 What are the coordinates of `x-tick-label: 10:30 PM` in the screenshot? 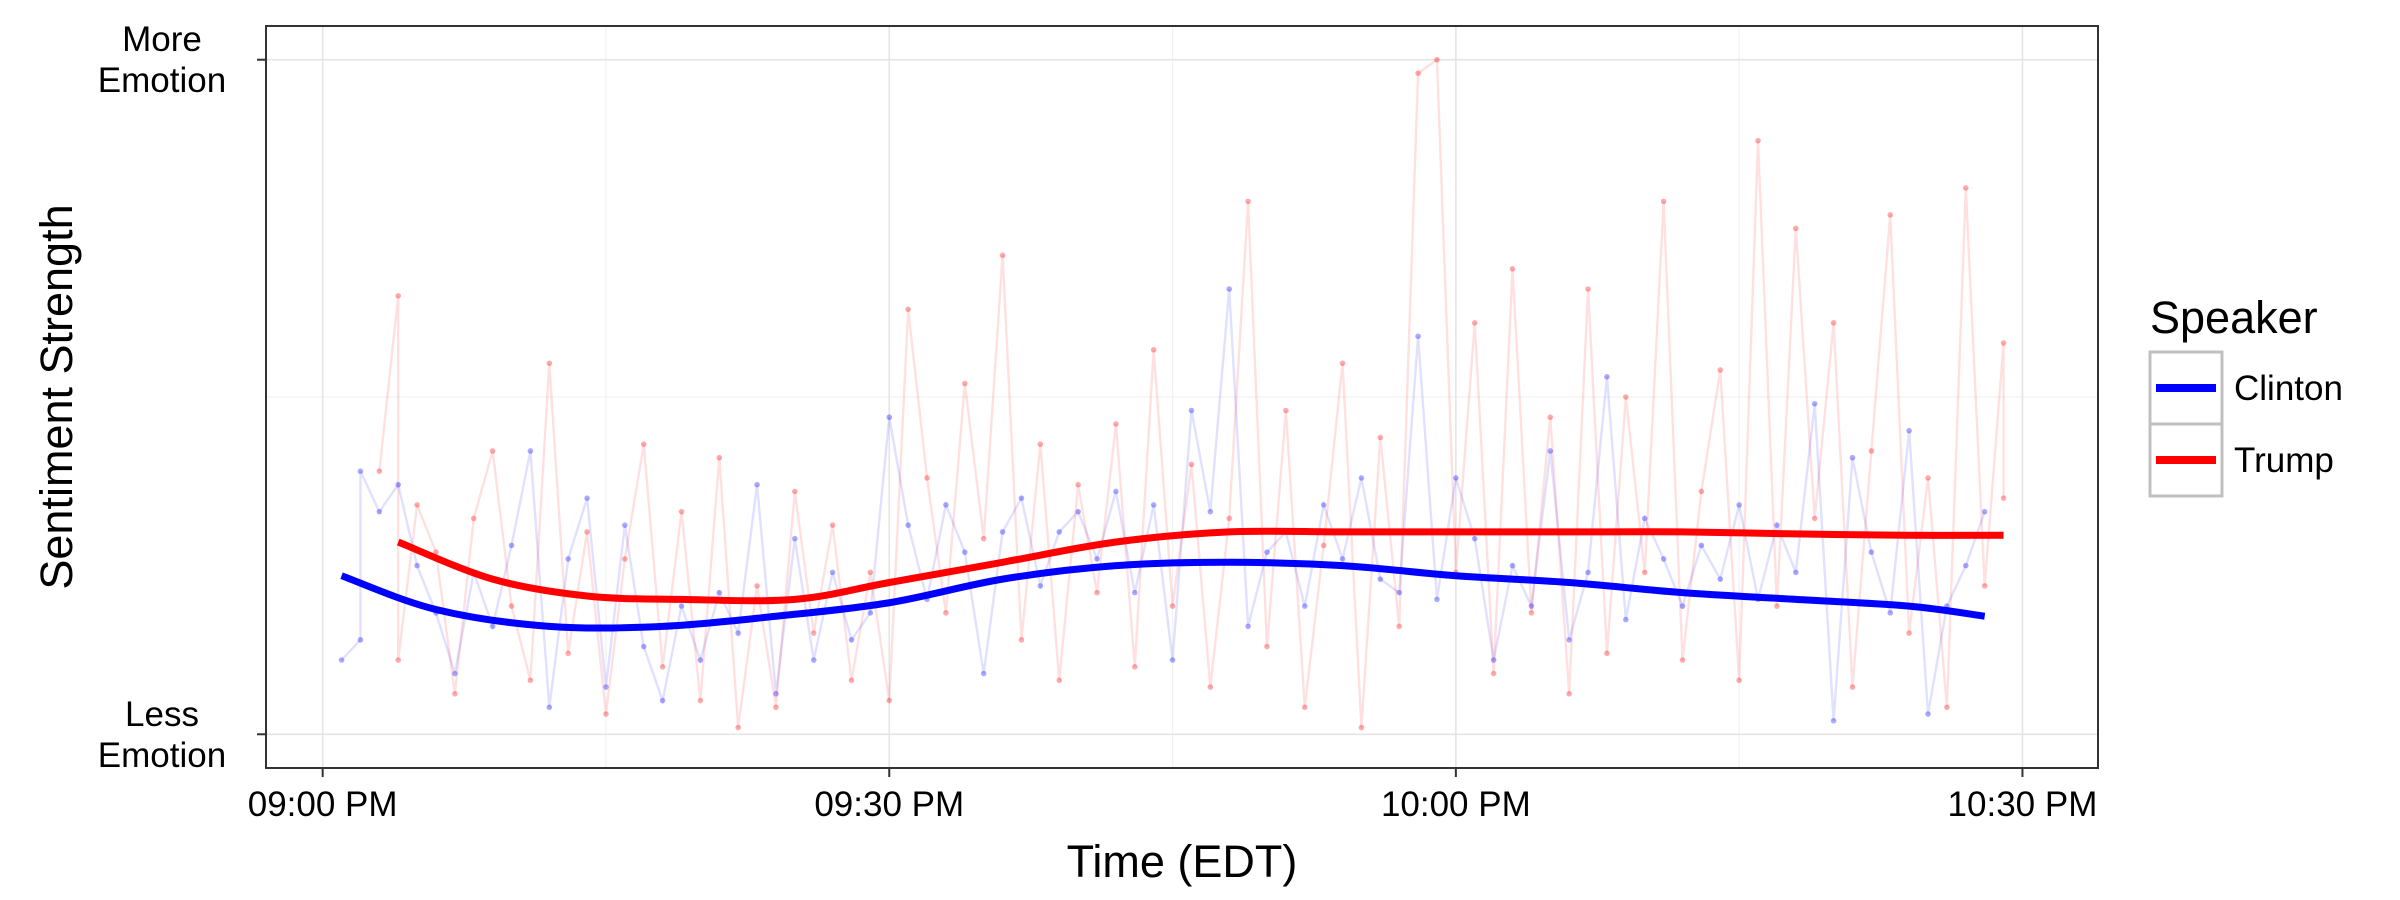 It's located at (2023, 804).